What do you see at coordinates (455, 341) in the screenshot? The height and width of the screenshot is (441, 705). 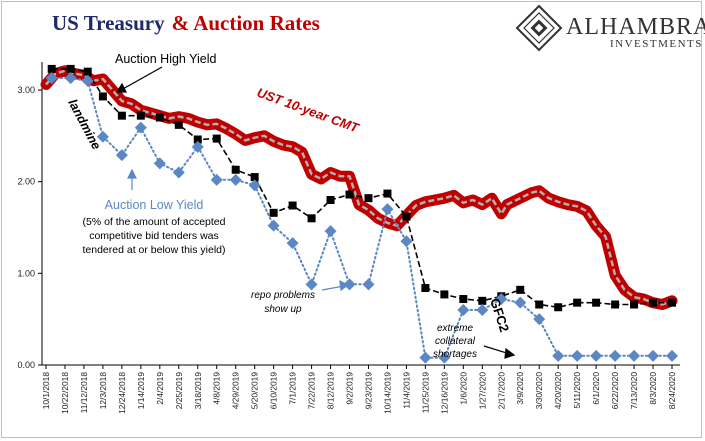 I see `annotation-extreme-2: collateral` at bounding box center [455, 341].